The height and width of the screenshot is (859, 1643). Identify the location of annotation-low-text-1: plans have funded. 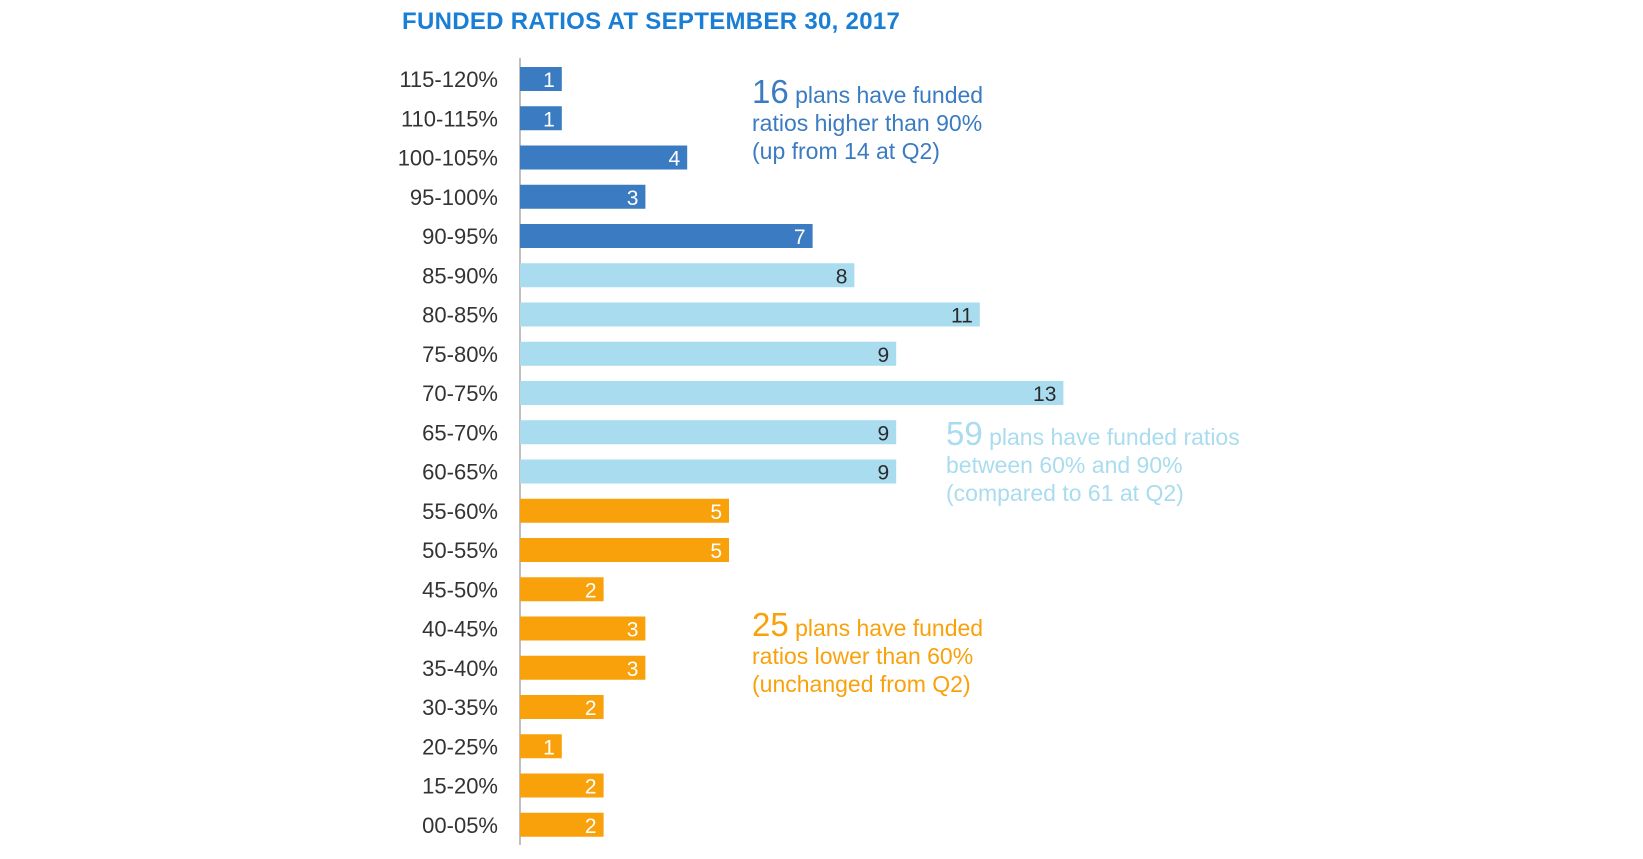
(889, 628).